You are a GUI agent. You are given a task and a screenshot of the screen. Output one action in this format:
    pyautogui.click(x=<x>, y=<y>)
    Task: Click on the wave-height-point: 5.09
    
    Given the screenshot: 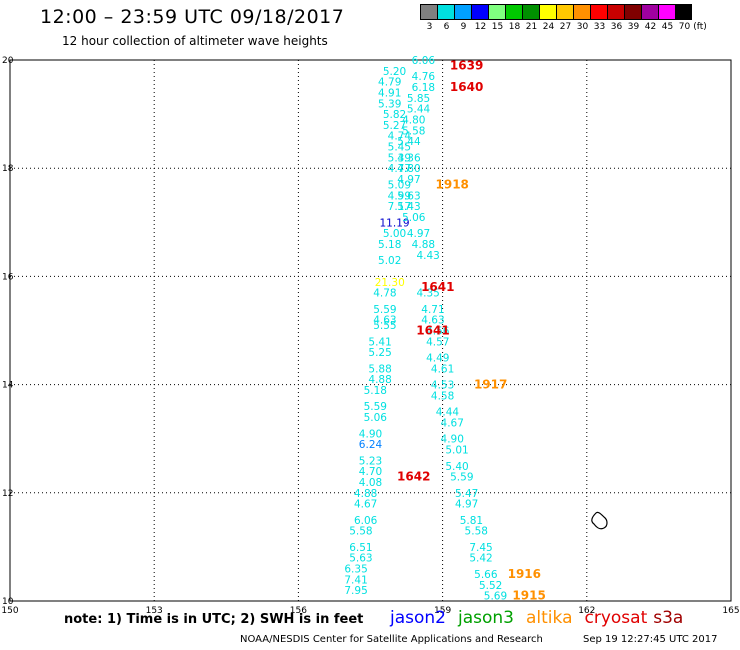 What is the action you would take?
    pyautogui.click(x=399, y=185)
    